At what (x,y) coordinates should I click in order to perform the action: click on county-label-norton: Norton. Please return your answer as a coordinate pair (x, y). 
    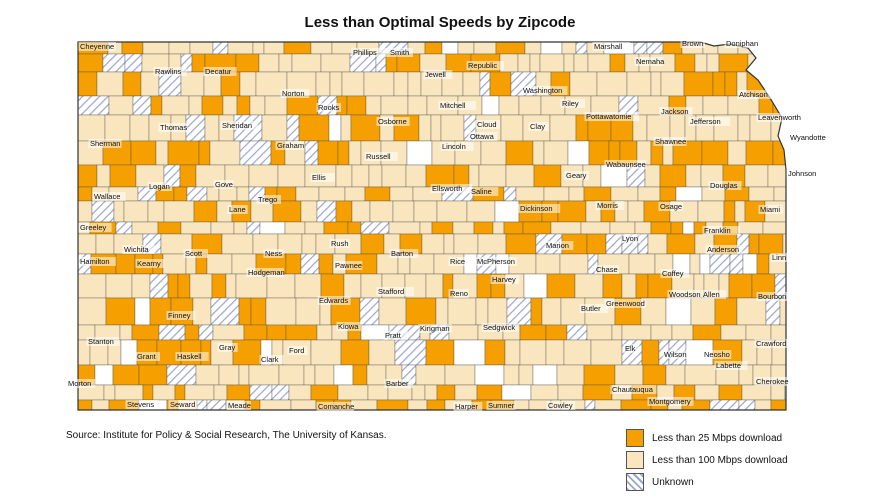
    Looking at the image, I should click on (293, 93).